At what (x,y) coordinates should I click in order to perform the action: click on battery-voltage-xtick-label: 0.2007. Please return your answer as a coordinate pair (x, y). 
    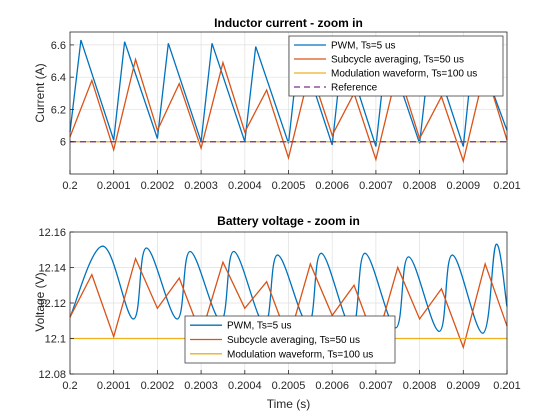
    Looking at the image, I should click on (376, 386).